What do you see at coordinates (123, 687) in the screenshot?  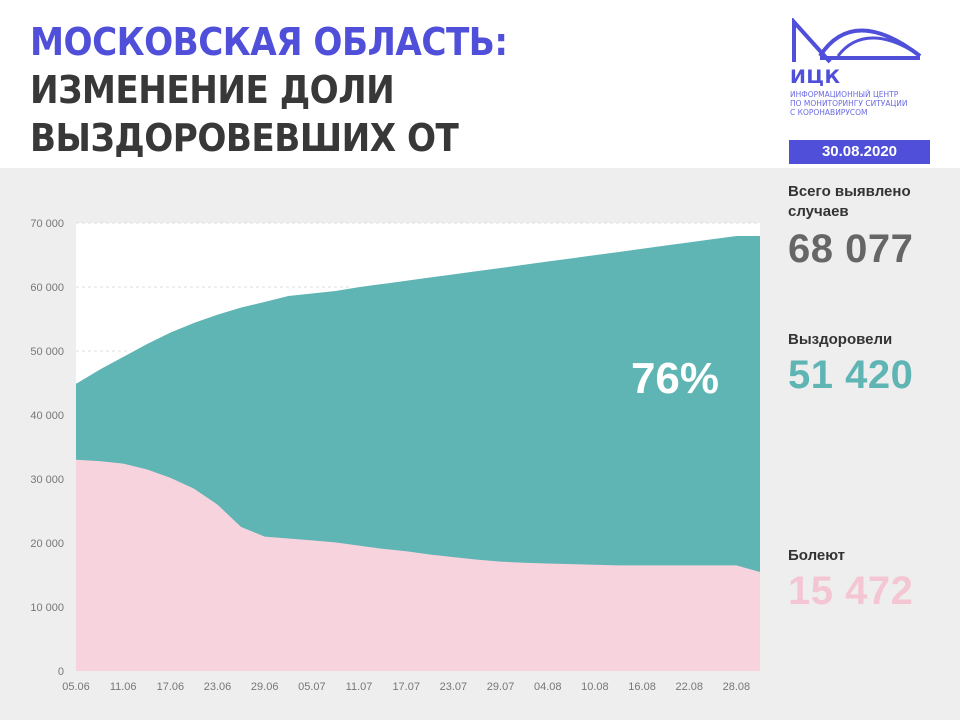 I see `x-tick-label: 11.06` at bounding box center [123, 687].